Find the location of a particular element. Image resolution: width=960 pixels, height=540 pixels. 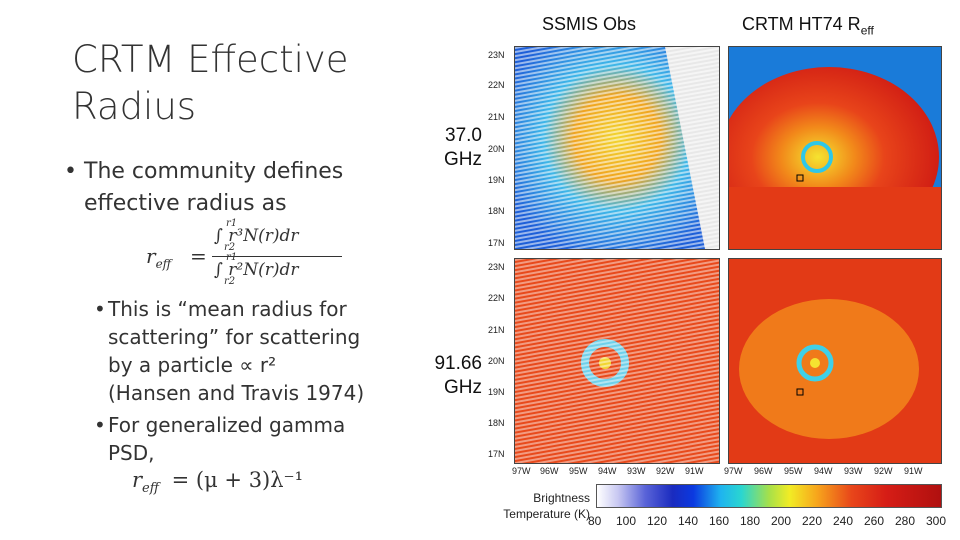

model-91ghz-image is located at coordinates (835, 361).